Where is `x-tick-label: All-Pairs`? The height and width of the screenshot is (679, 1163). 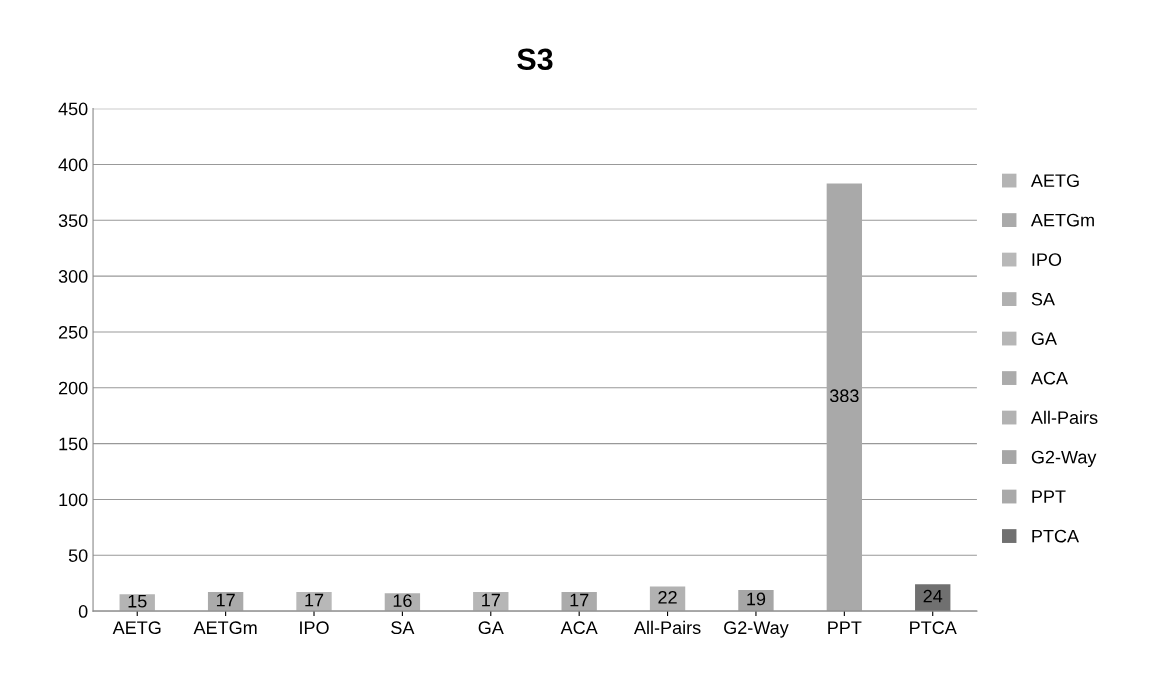
x-tick-label: All-Pairs is located at coordinates (667, 627).